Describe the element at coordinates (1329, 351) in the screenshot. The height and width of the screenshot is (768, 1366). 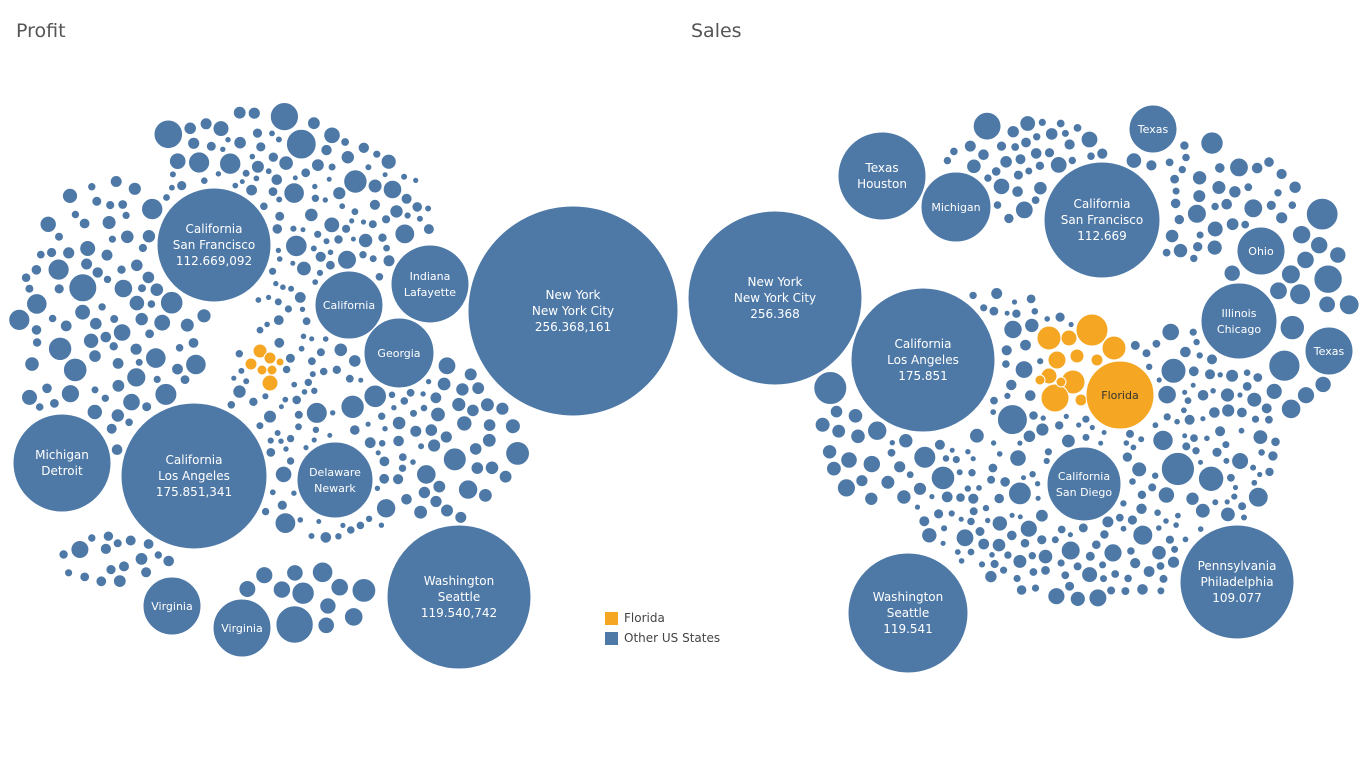
I see `sales-bubble-texas` at that location.